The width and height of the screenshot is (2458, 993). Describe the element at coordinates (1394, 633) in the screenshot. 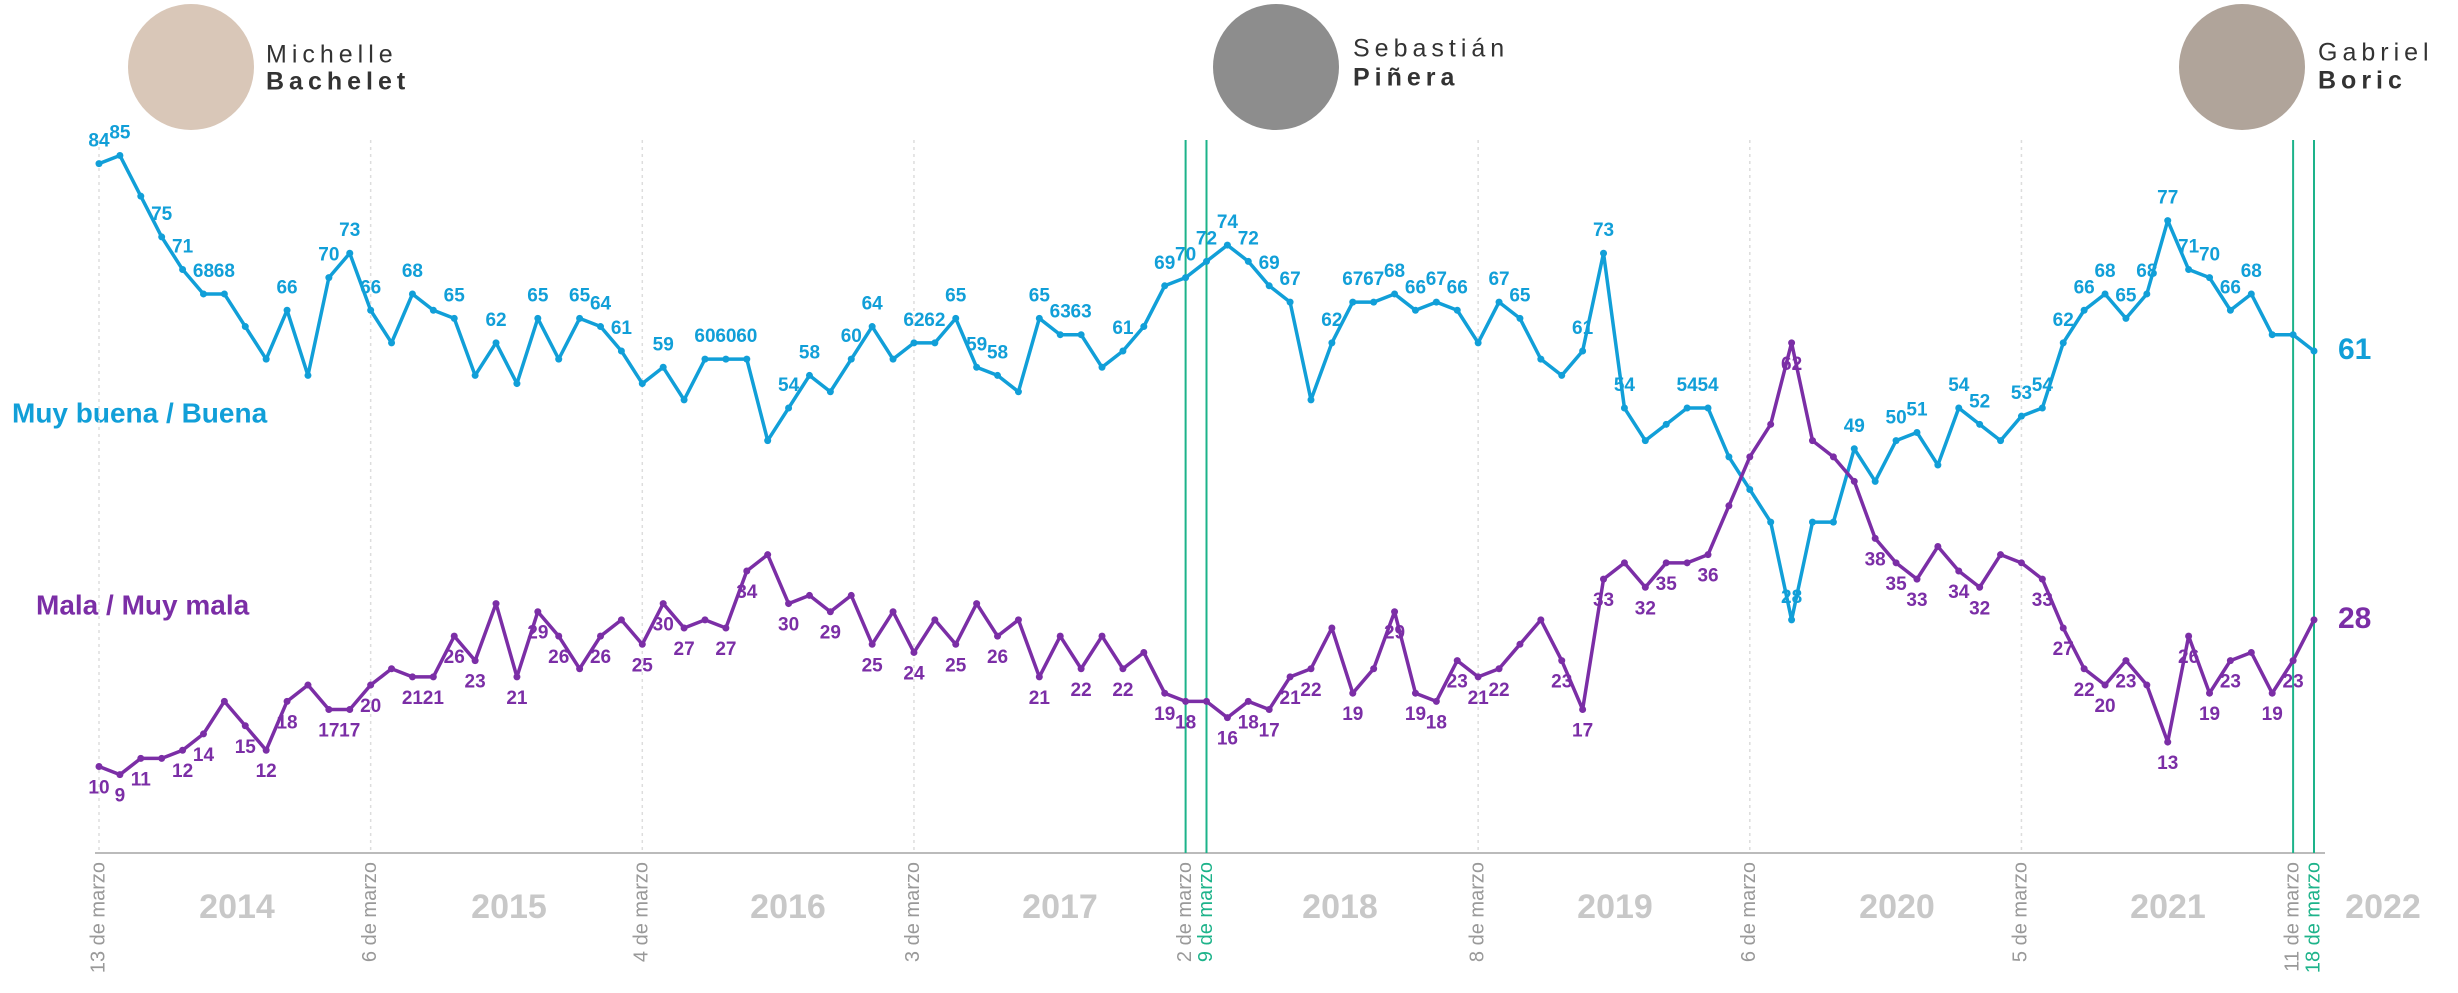

I see `data-label: 29` at that location.